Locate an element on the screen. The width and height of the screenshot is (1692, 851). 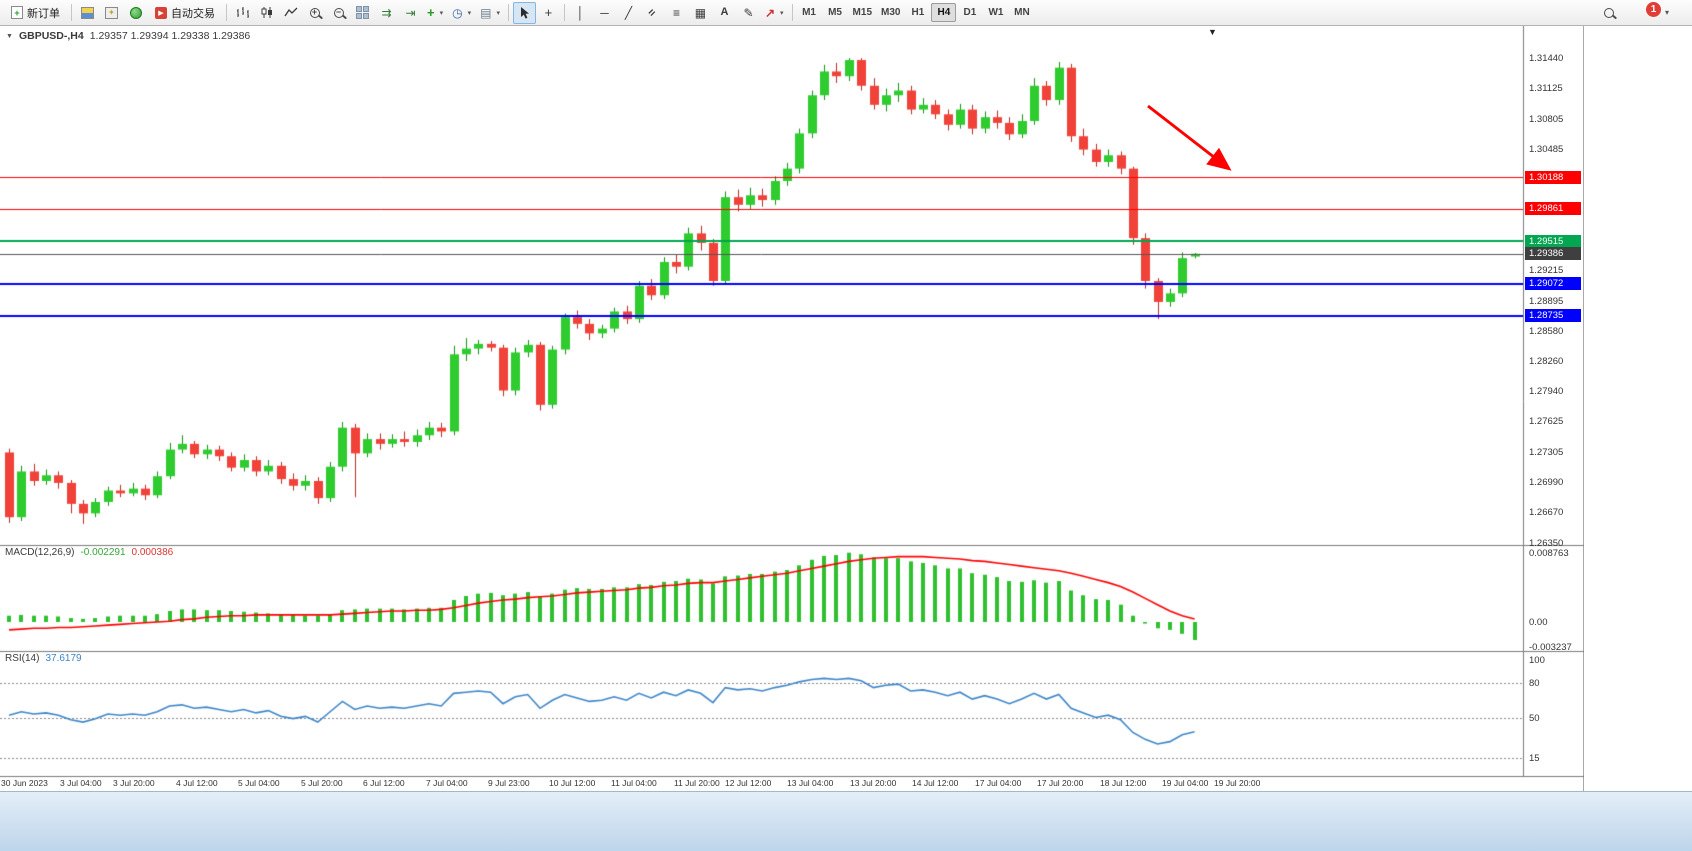
fibonacci-tool-button: ≡ is located at coordinates (676, 13).